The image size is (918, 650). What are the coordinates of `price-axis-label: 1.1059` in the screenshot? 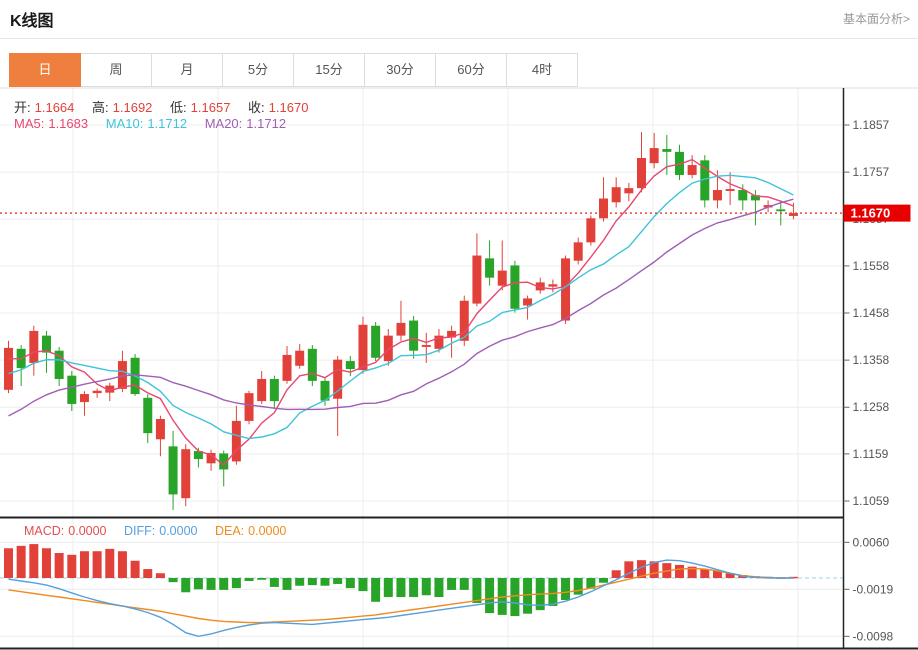 It's located at (871, 501).